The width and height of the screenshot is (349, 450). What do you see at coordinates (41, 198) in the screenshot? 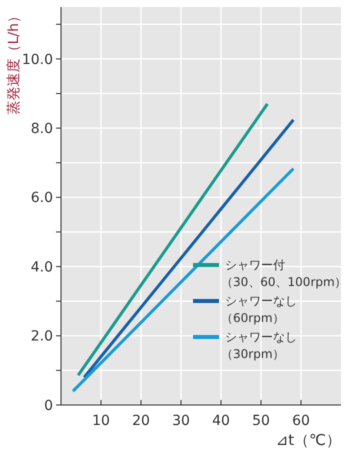
I see `y-tick-label: 6.0` at bounding box center [41, 198].